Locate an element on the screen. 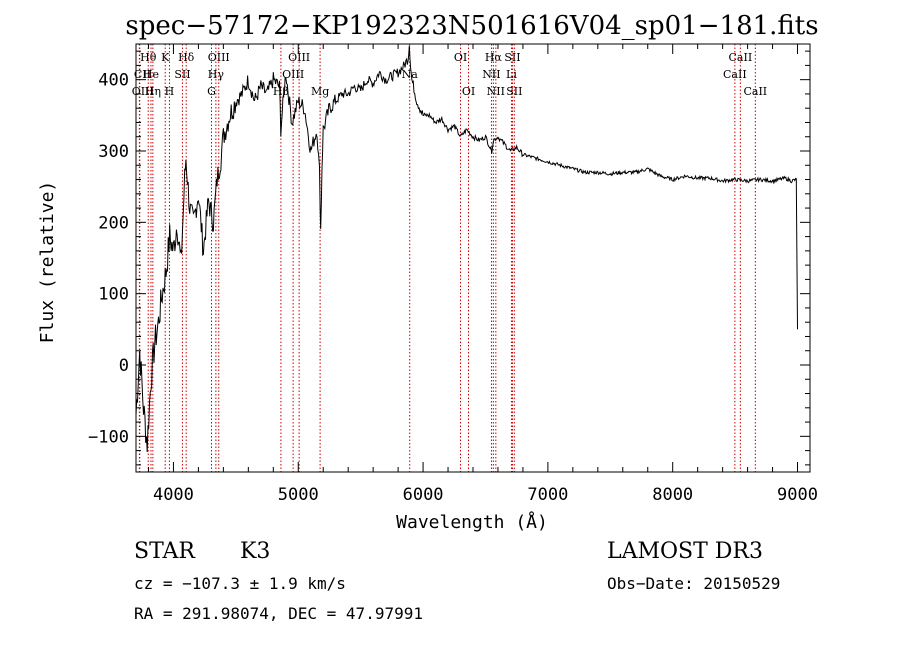 The height and width of the screenshot is (649, 900). y-tick-label: −100 is located at coordinates (108, 437).